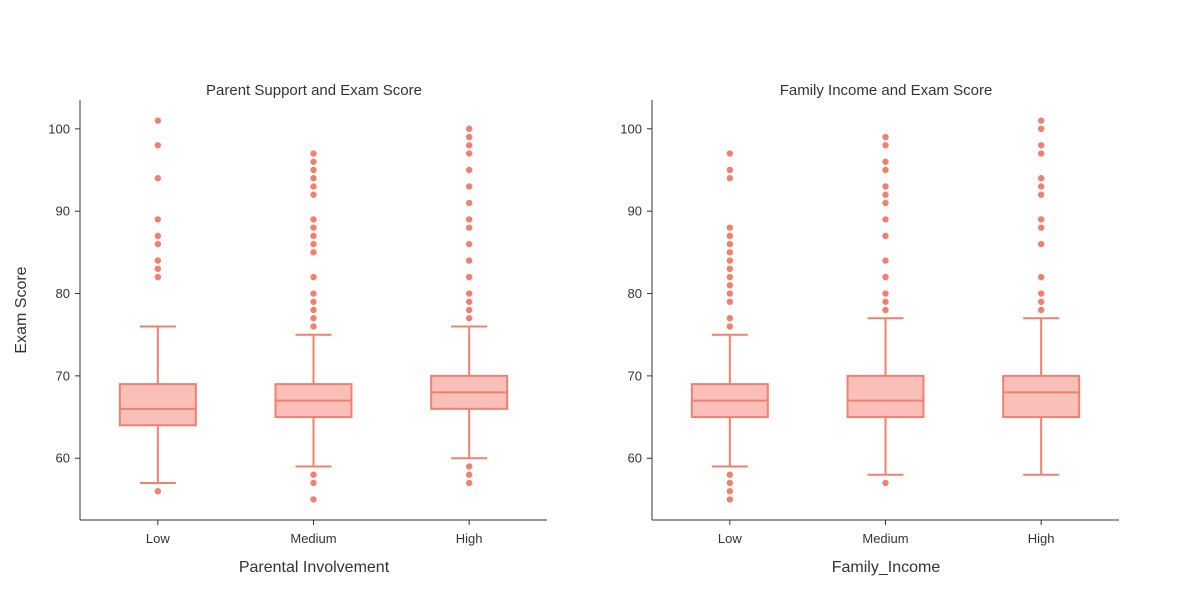 The width and height of the screenshot is (1200, 605). What do you see at coordinates (314, 90) in the screenshot?
I see `chart-title: Parent Support and Exam Score` at bounding box center [314, 90].